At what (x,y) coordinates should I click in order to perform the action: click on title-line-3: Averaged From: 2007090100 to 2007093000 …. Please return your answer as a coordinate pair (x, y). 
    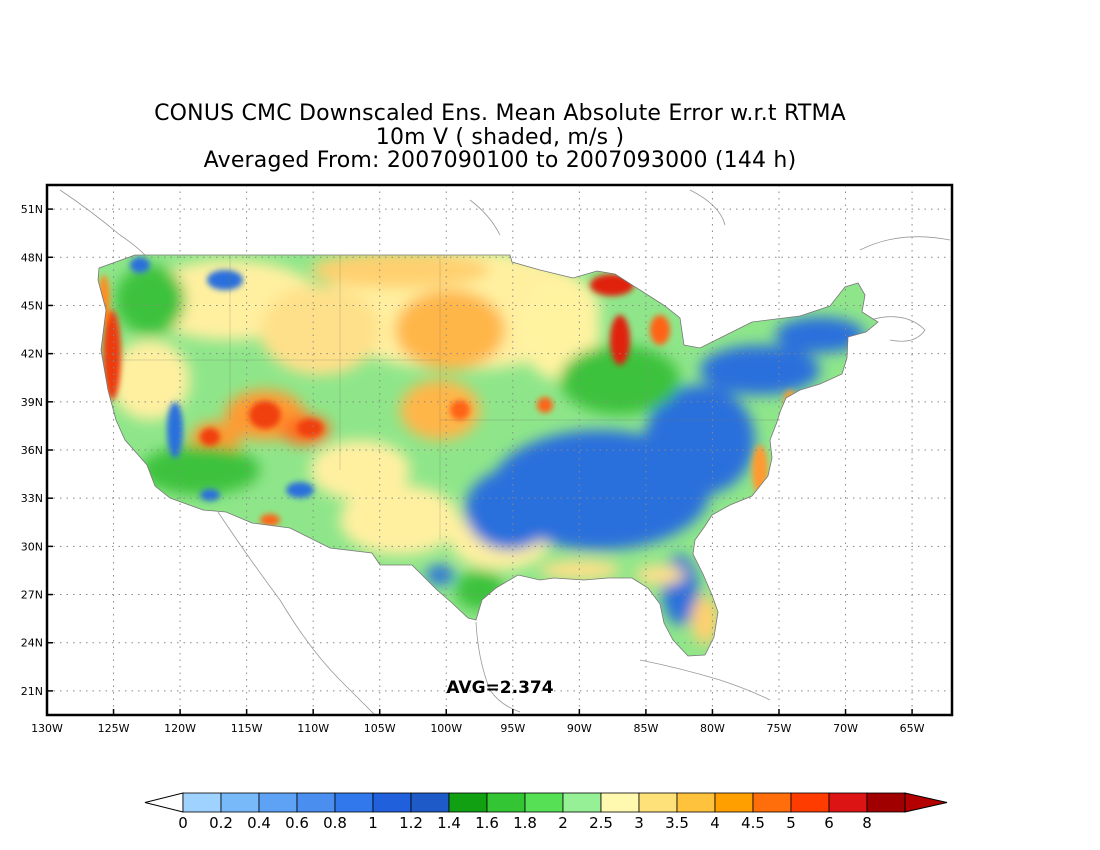
    Looking at the image, I should click on (500, 160).